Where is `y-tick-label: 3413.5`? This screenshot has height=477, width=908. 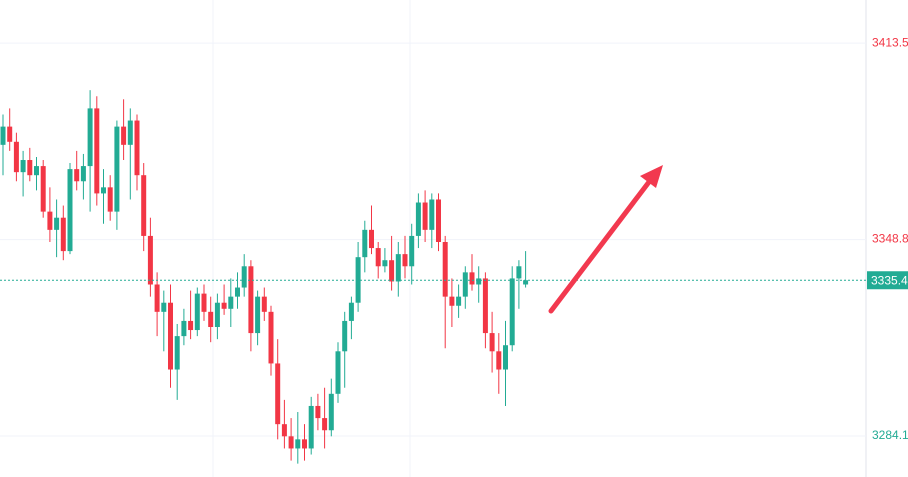
y-tick-label: 3413.5 is located at coordinates (890, 42).